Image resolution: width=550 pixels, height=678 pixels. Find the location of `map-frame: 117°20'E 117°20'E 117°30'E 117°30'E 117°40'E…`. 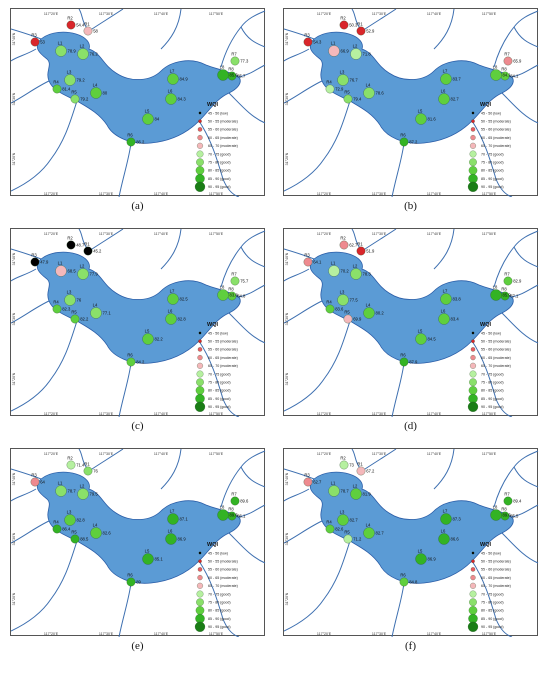

map-frame: 117°20'E 117°20'E 117°30'E 117°30'E 117°40'E… is located at coordinates (138, 322).